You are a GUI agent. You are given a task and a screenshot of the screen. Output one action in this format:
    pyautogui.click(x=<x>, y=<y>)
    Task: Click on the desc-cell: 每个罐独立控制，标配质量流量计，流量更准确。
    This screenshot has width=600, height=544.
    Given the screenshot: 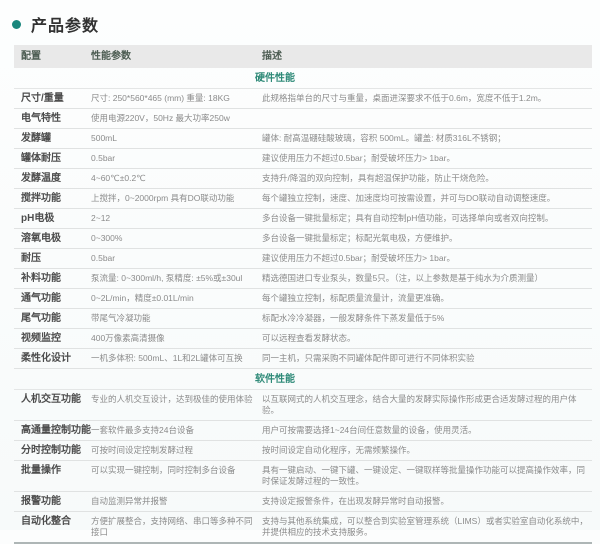 What is the action you would take?
    pyautogui.click(x=427, y=298)
    